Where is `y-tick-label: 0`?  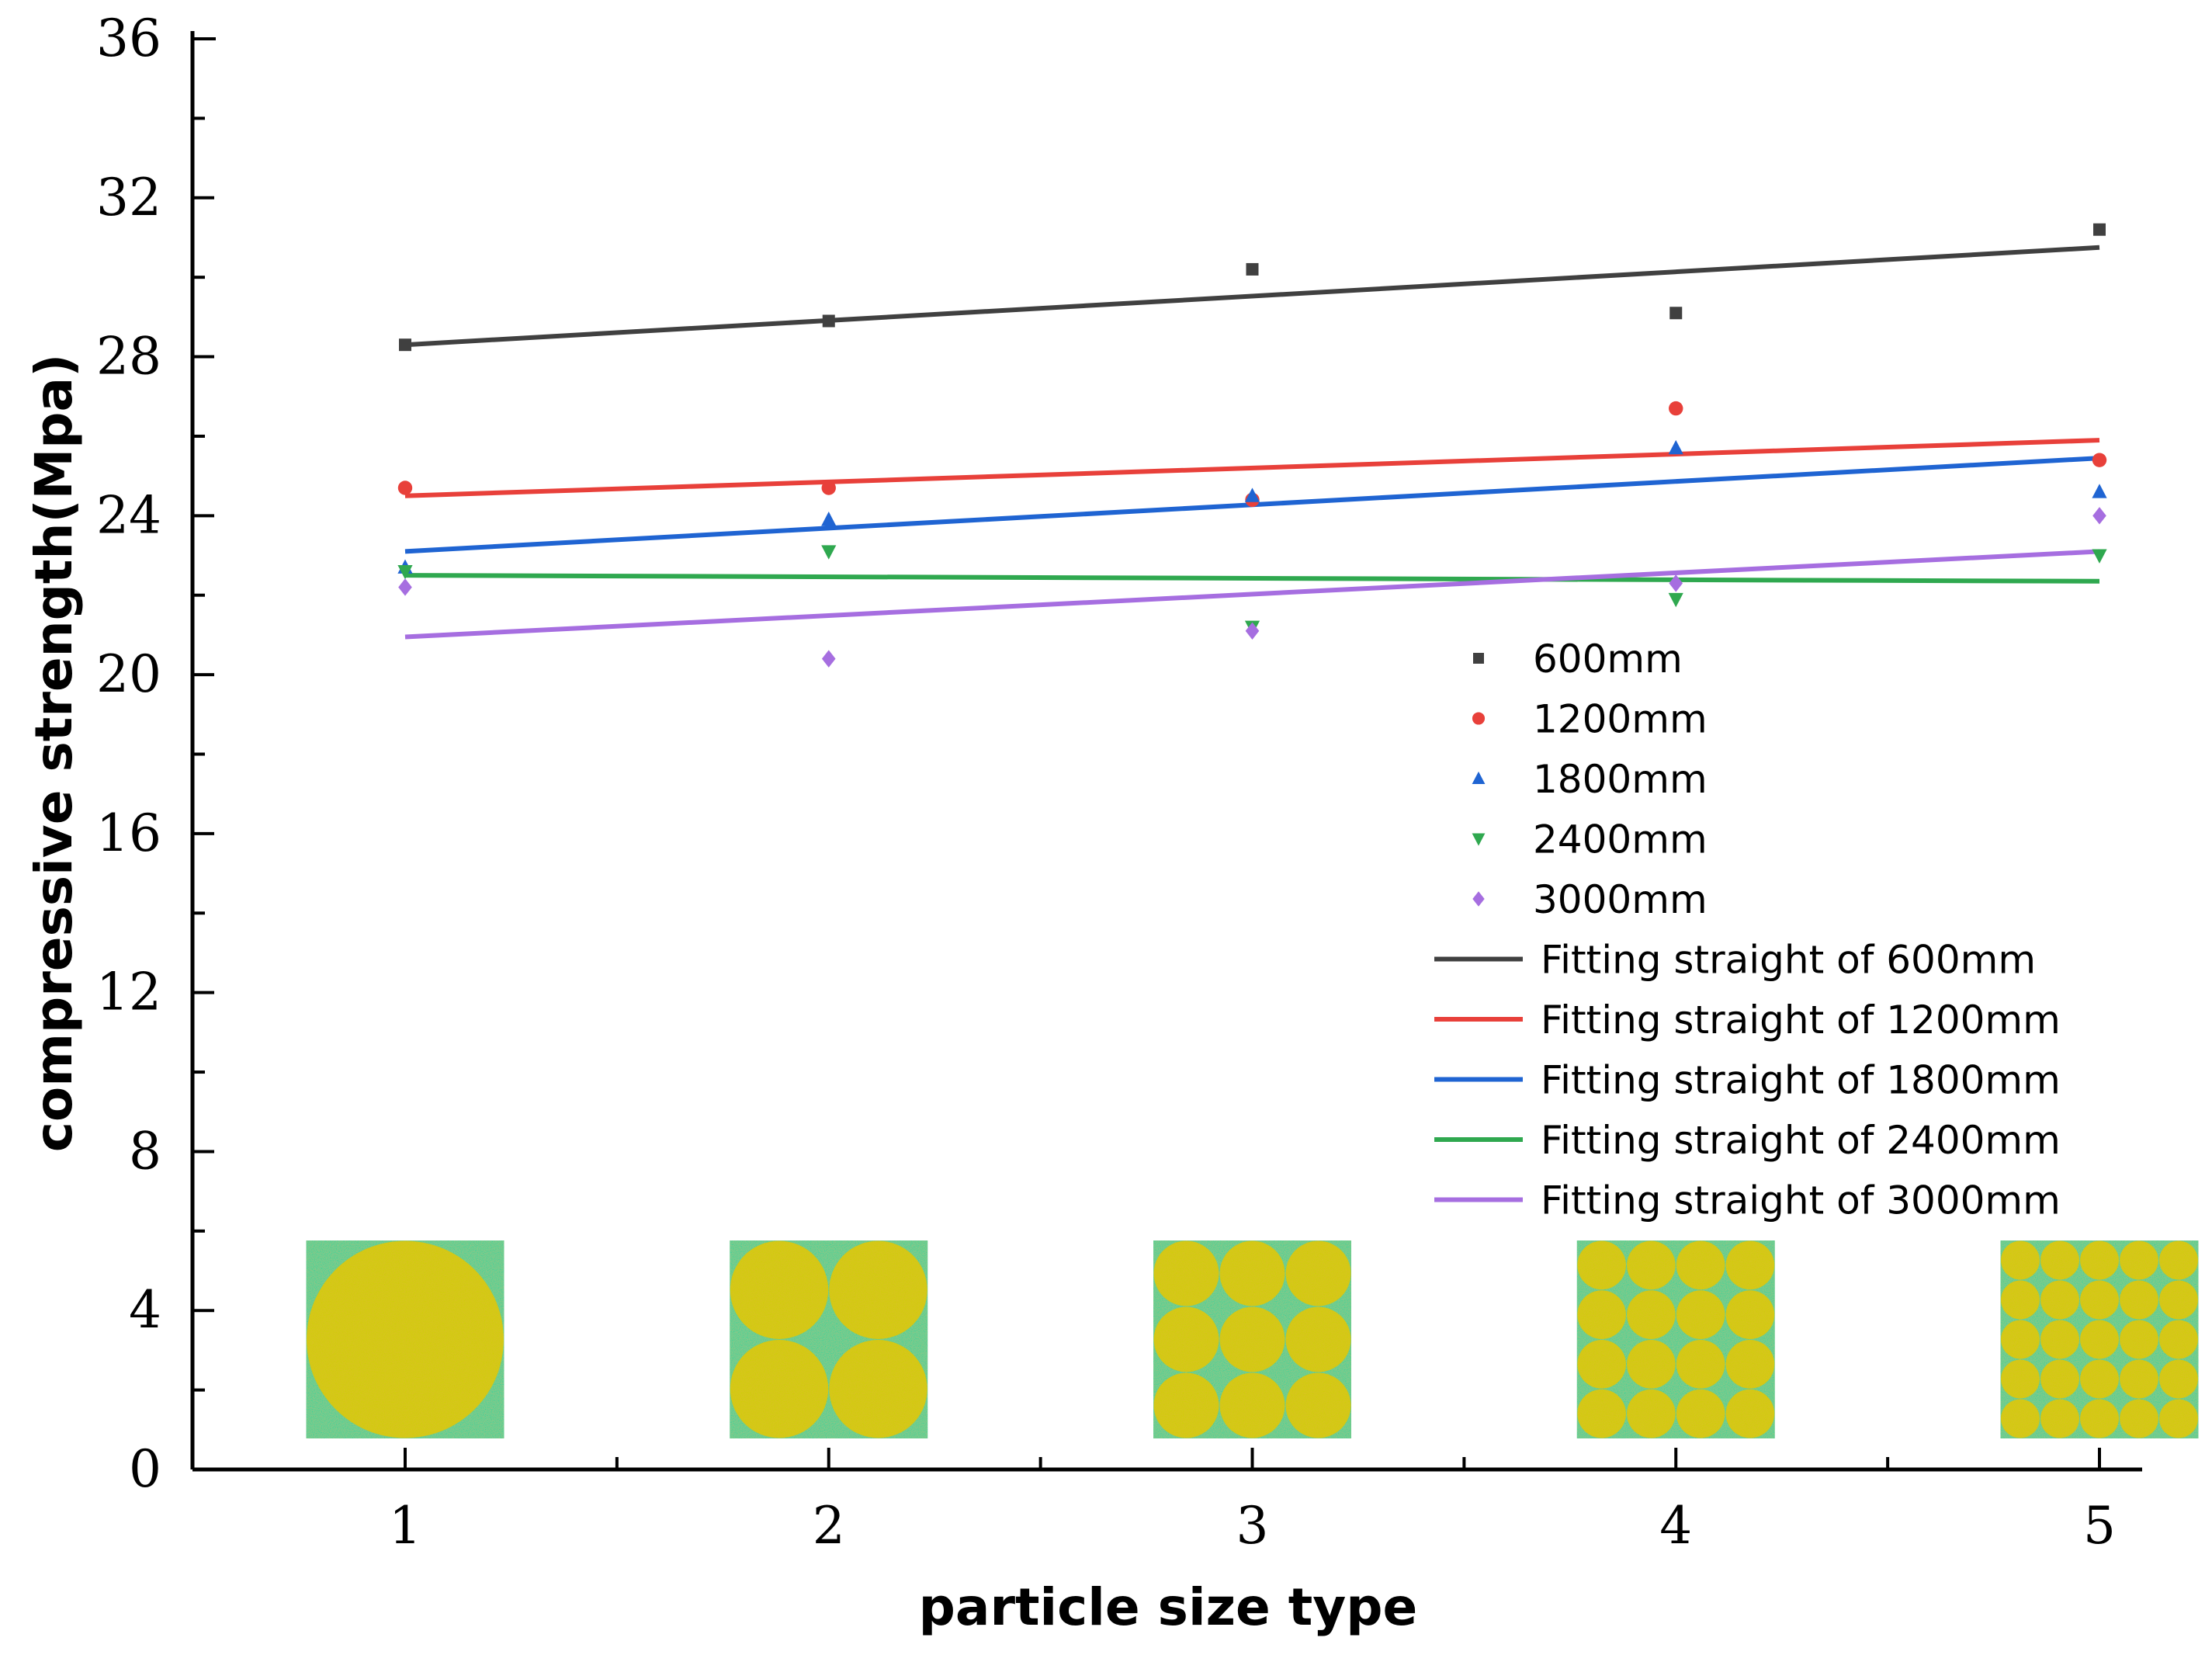 y-tick-label: 0 is located at coordinates (145, 1469).